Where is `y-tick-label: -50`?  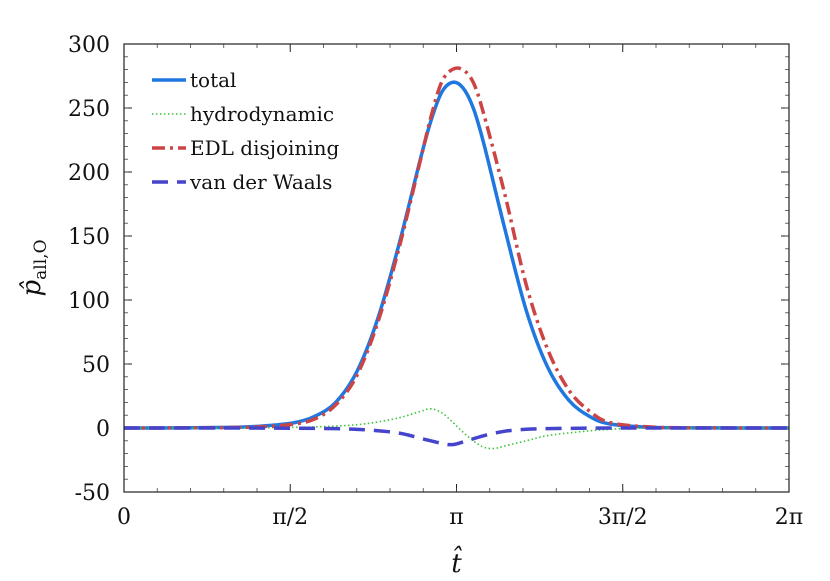 y-tick-label: -50 is located at coordinates (92, 493).